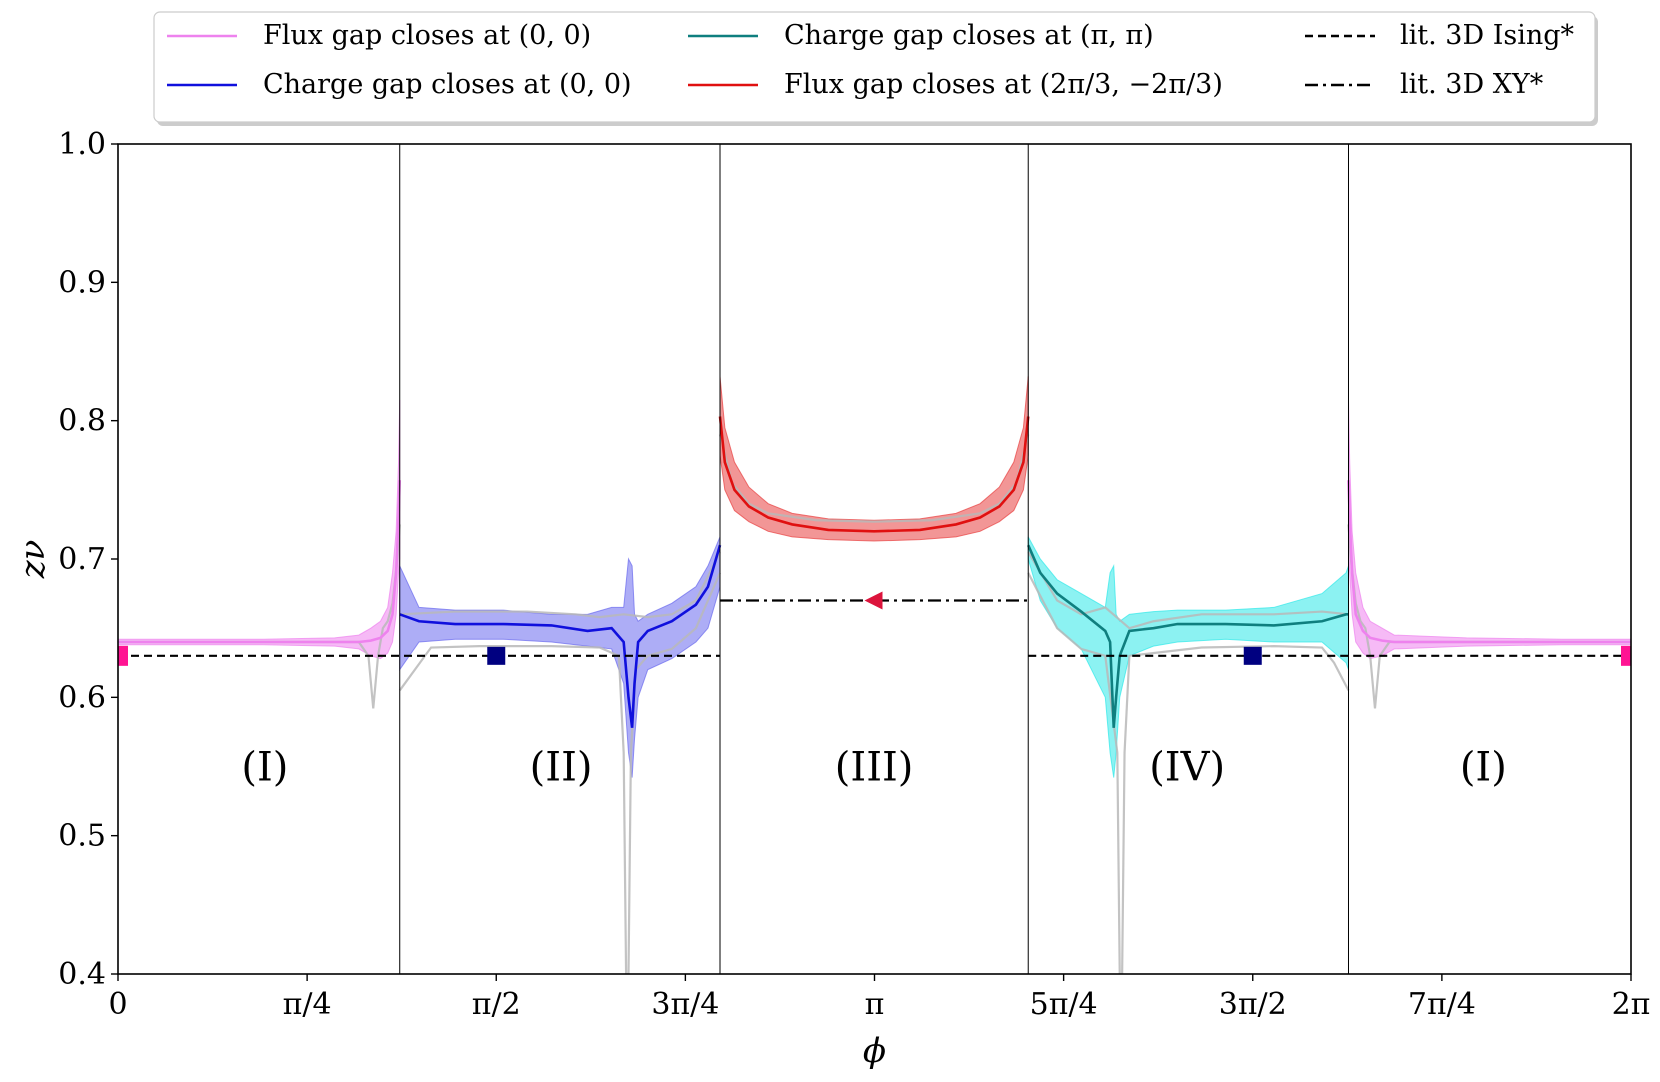 The height and width of the screenshot is (1082, 1660). What do you see at coordinates (427, 35) in the screenshot?
I see `legend-label-0: Flux gap closes at (0, 0)` at bounding box center [427, 35].